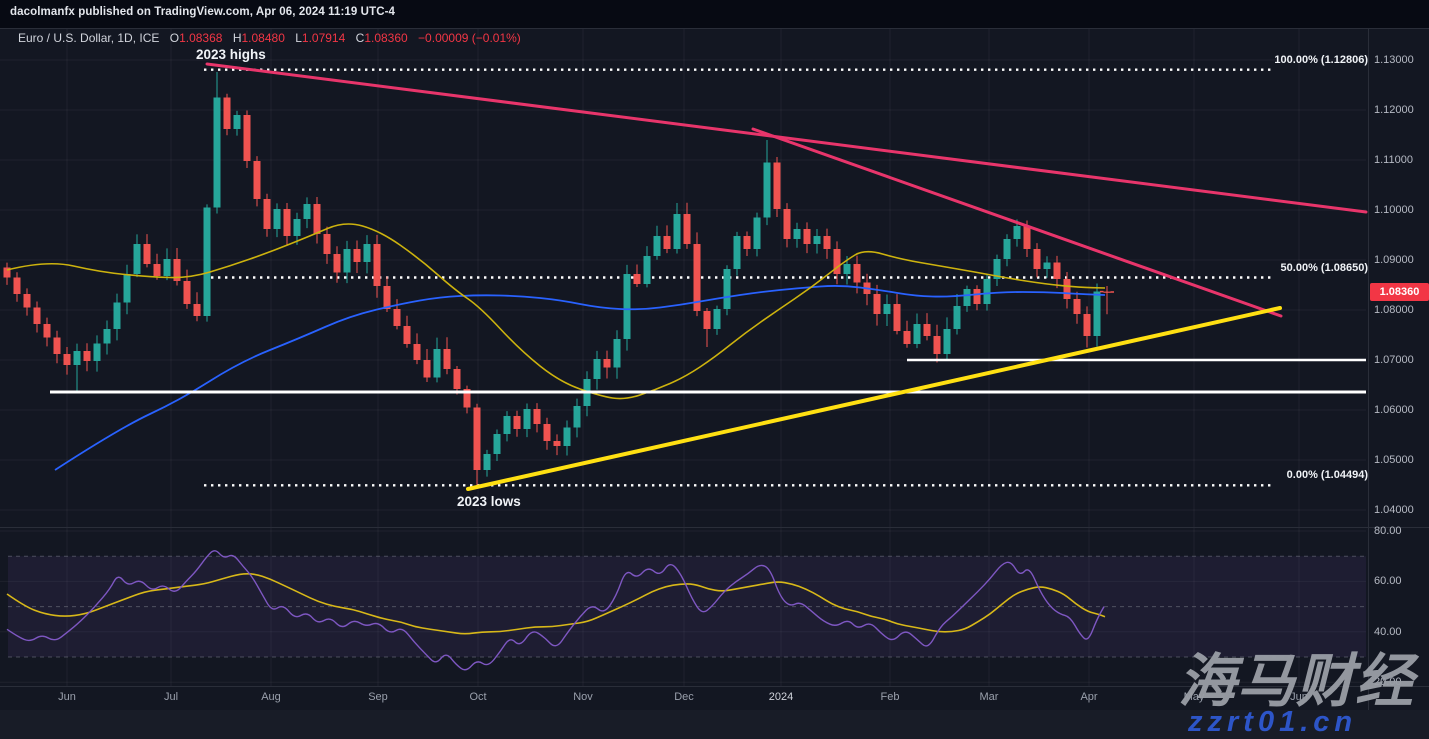 Image resolution: width=1429 pixels, height=739 pixels. Describe the element at coordinates (360, 38) in the screenshot. I see `ohlc-close-label: C` at that location.